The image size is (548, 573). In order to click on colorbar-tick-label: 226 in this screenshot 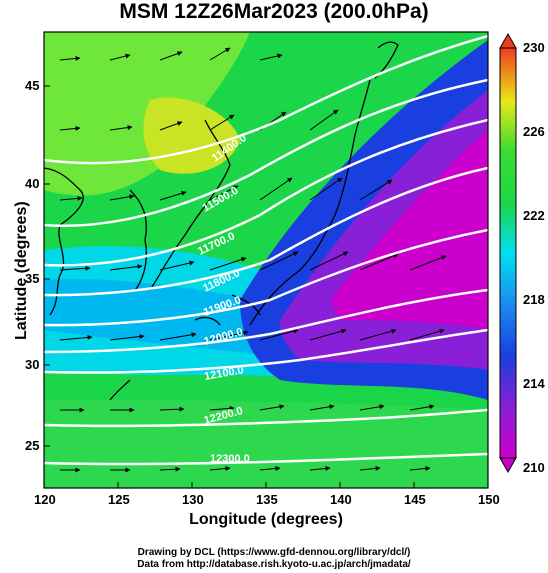, I will do `click(534, 131)`.